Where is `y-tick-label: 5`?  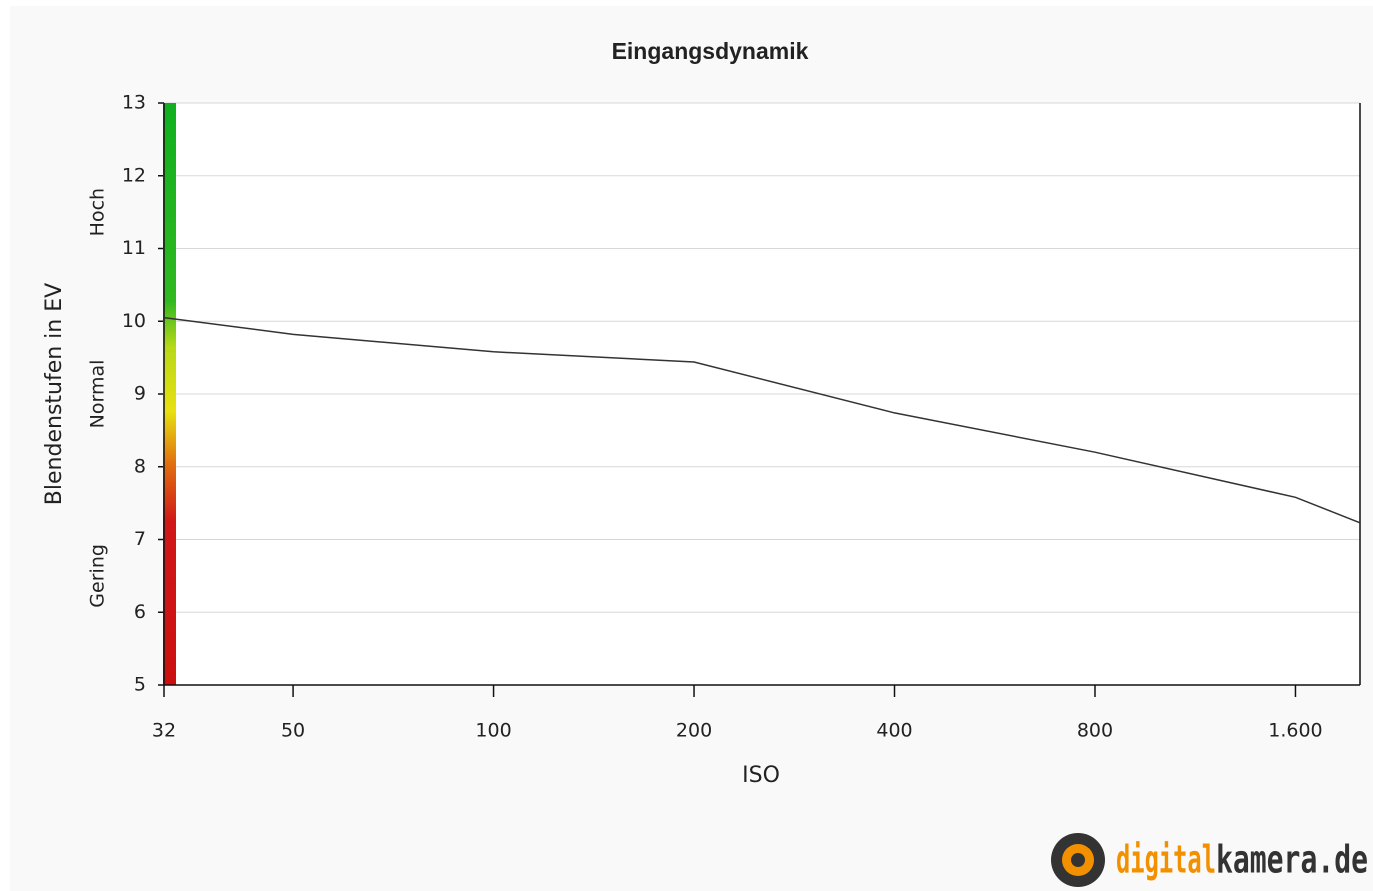
y-tick-label: 5 is located at coordinates (140, 685).